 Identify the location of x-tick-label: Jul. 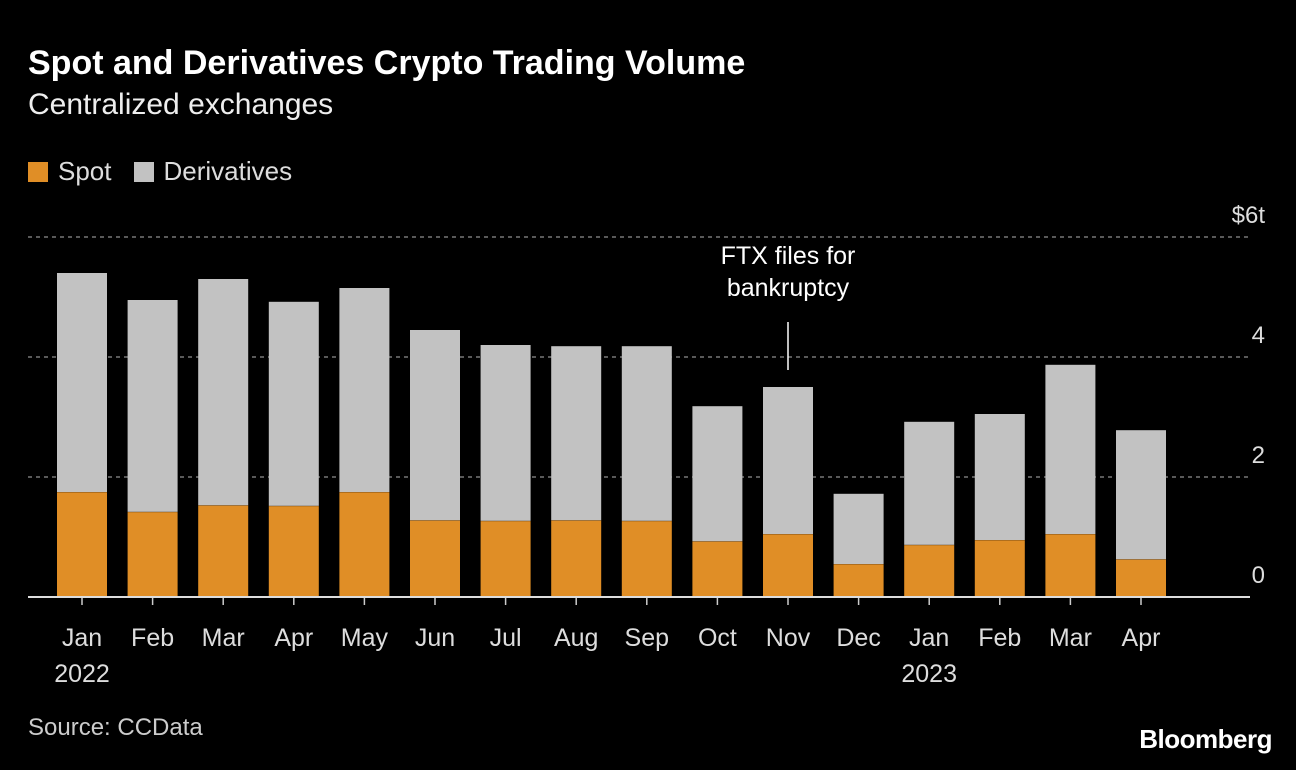
(506, 638).